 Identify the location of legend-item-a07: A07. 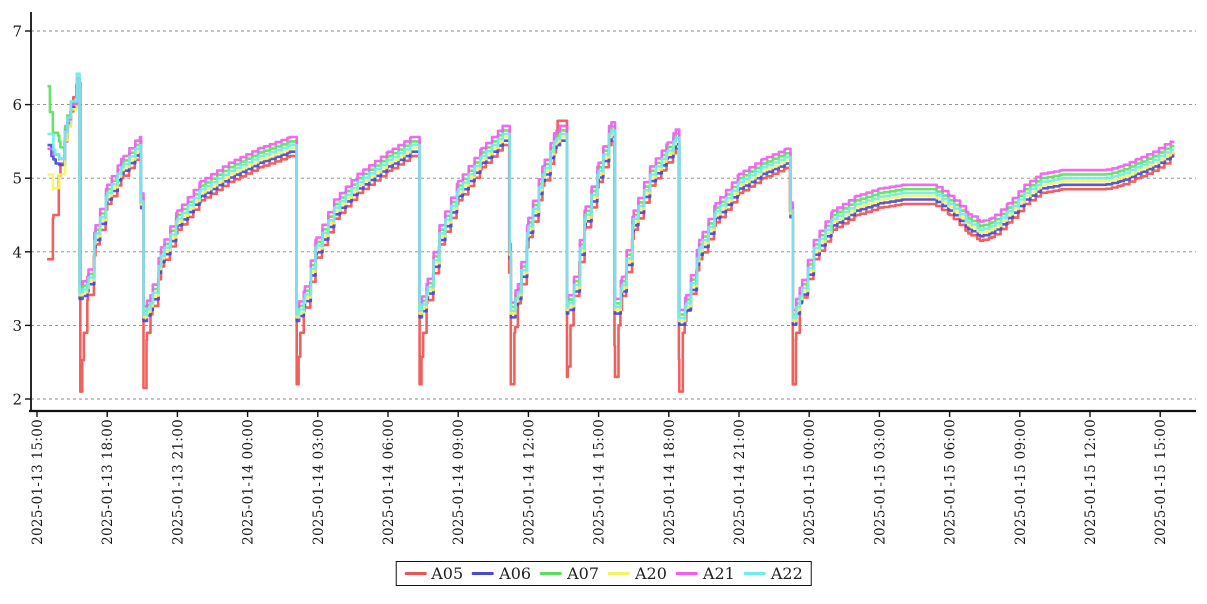
(569, 573).